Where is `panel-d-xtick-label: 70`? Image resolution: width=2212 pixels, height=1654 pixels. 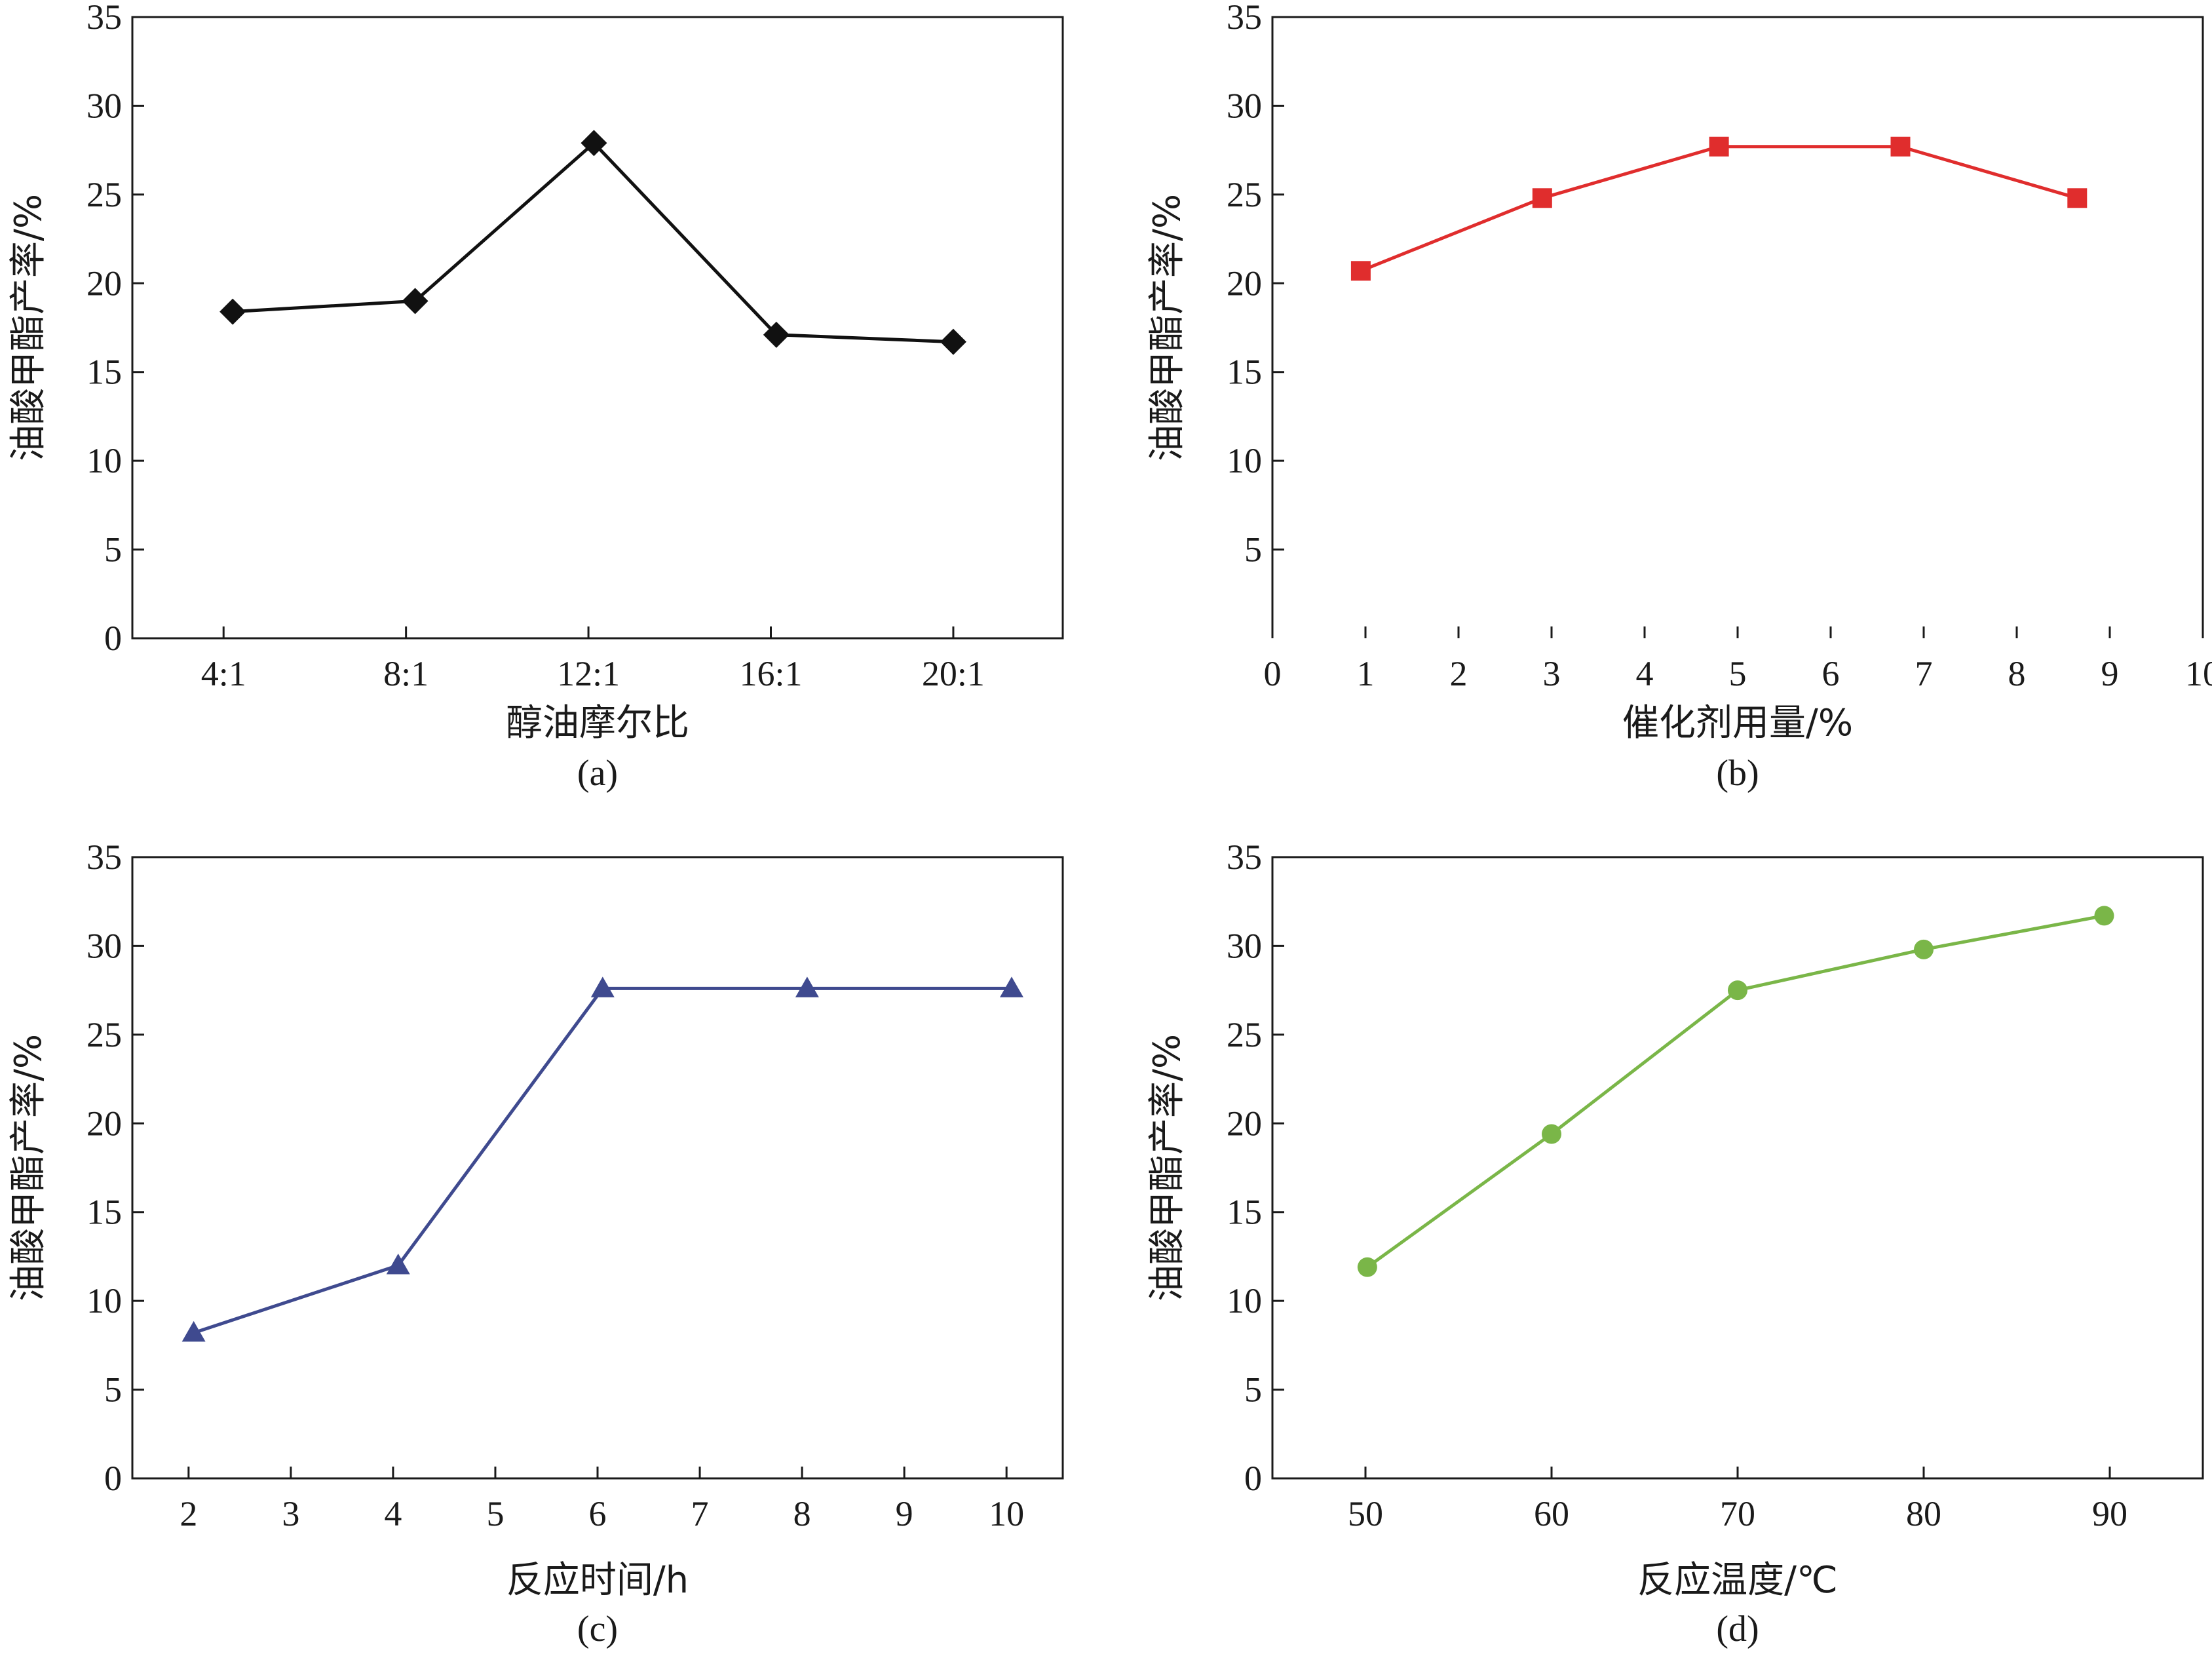 panel-d-xtick-label: 70 is located at coordinates (1737, 1513).